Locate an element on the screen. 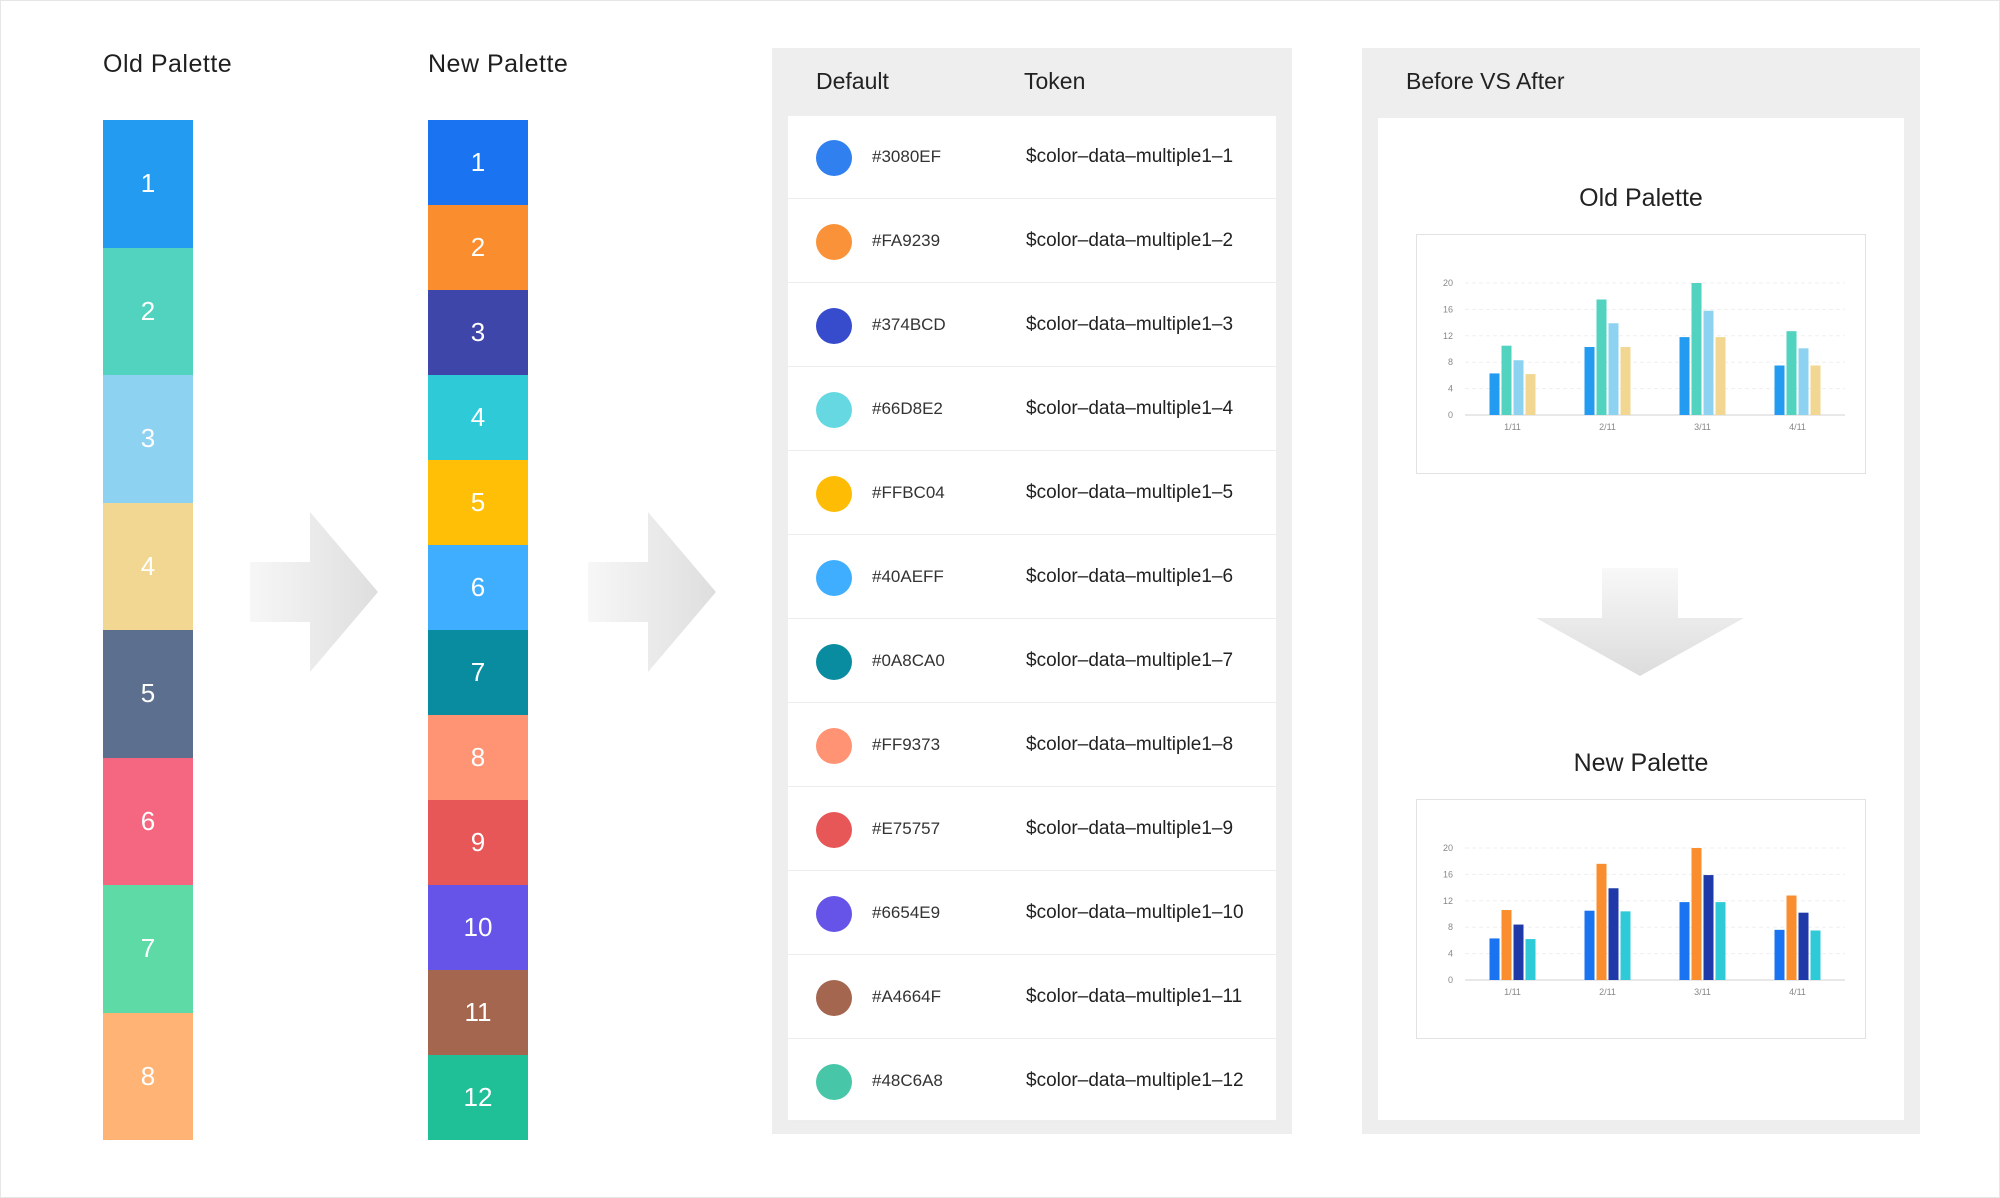 The image size is (2000, 1198). old-palette-swatch-4: 4 is located at coordinates (148, 566).